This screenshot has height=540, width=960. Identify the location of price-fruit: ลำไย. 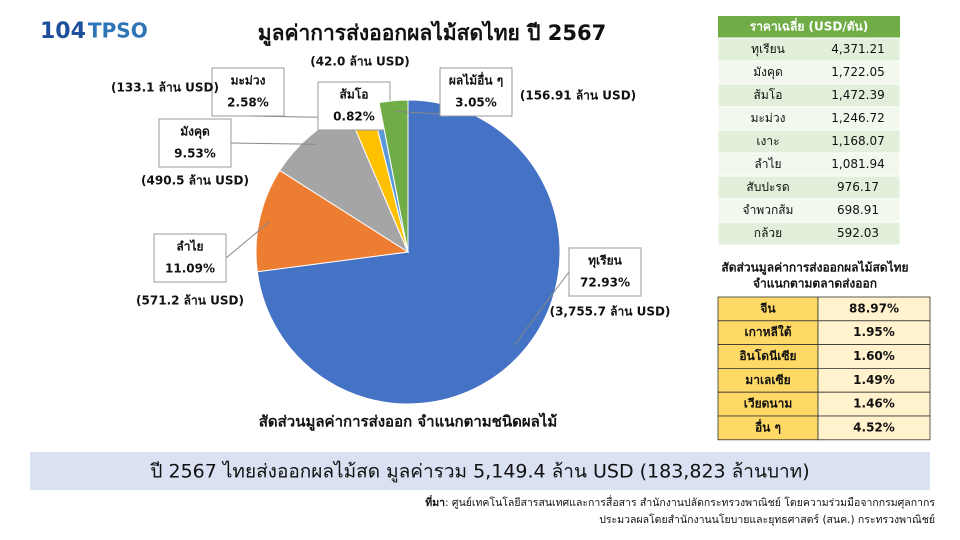
(767, 164).